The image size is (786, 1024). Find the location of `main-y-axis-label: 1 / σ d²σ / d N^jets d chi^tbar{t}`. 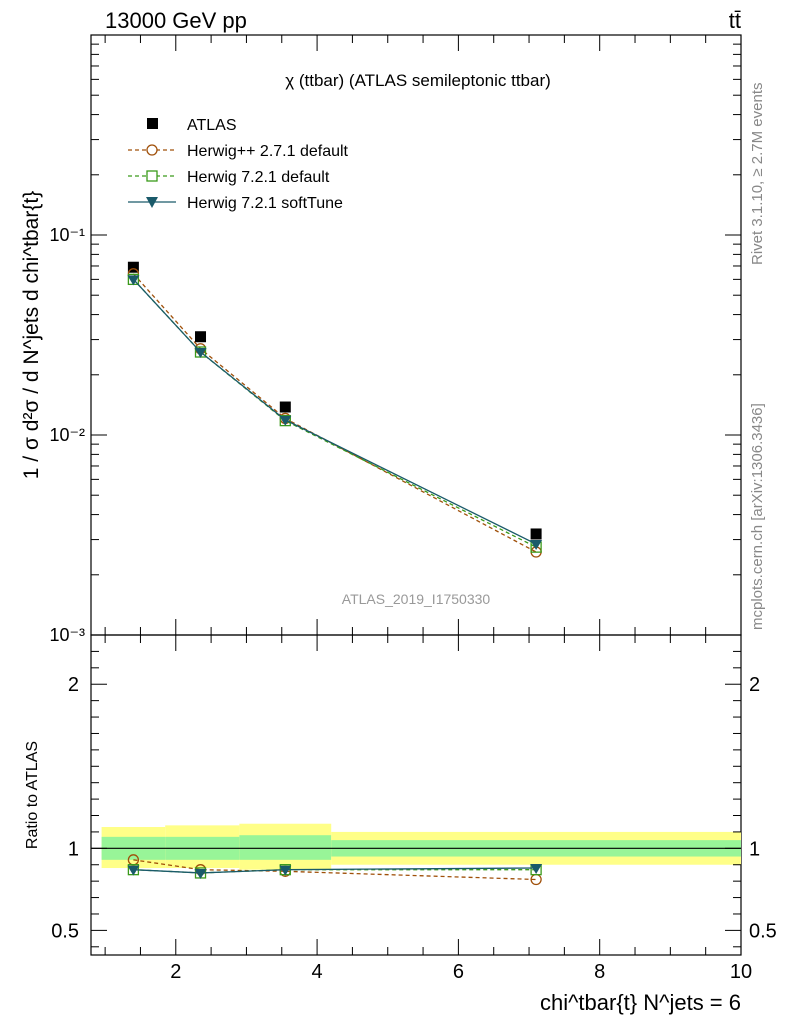

main-y-axis-label: 1 / σ d²σ / d N^jets d chi^tbar{t} is located at coordinates (31, 335).